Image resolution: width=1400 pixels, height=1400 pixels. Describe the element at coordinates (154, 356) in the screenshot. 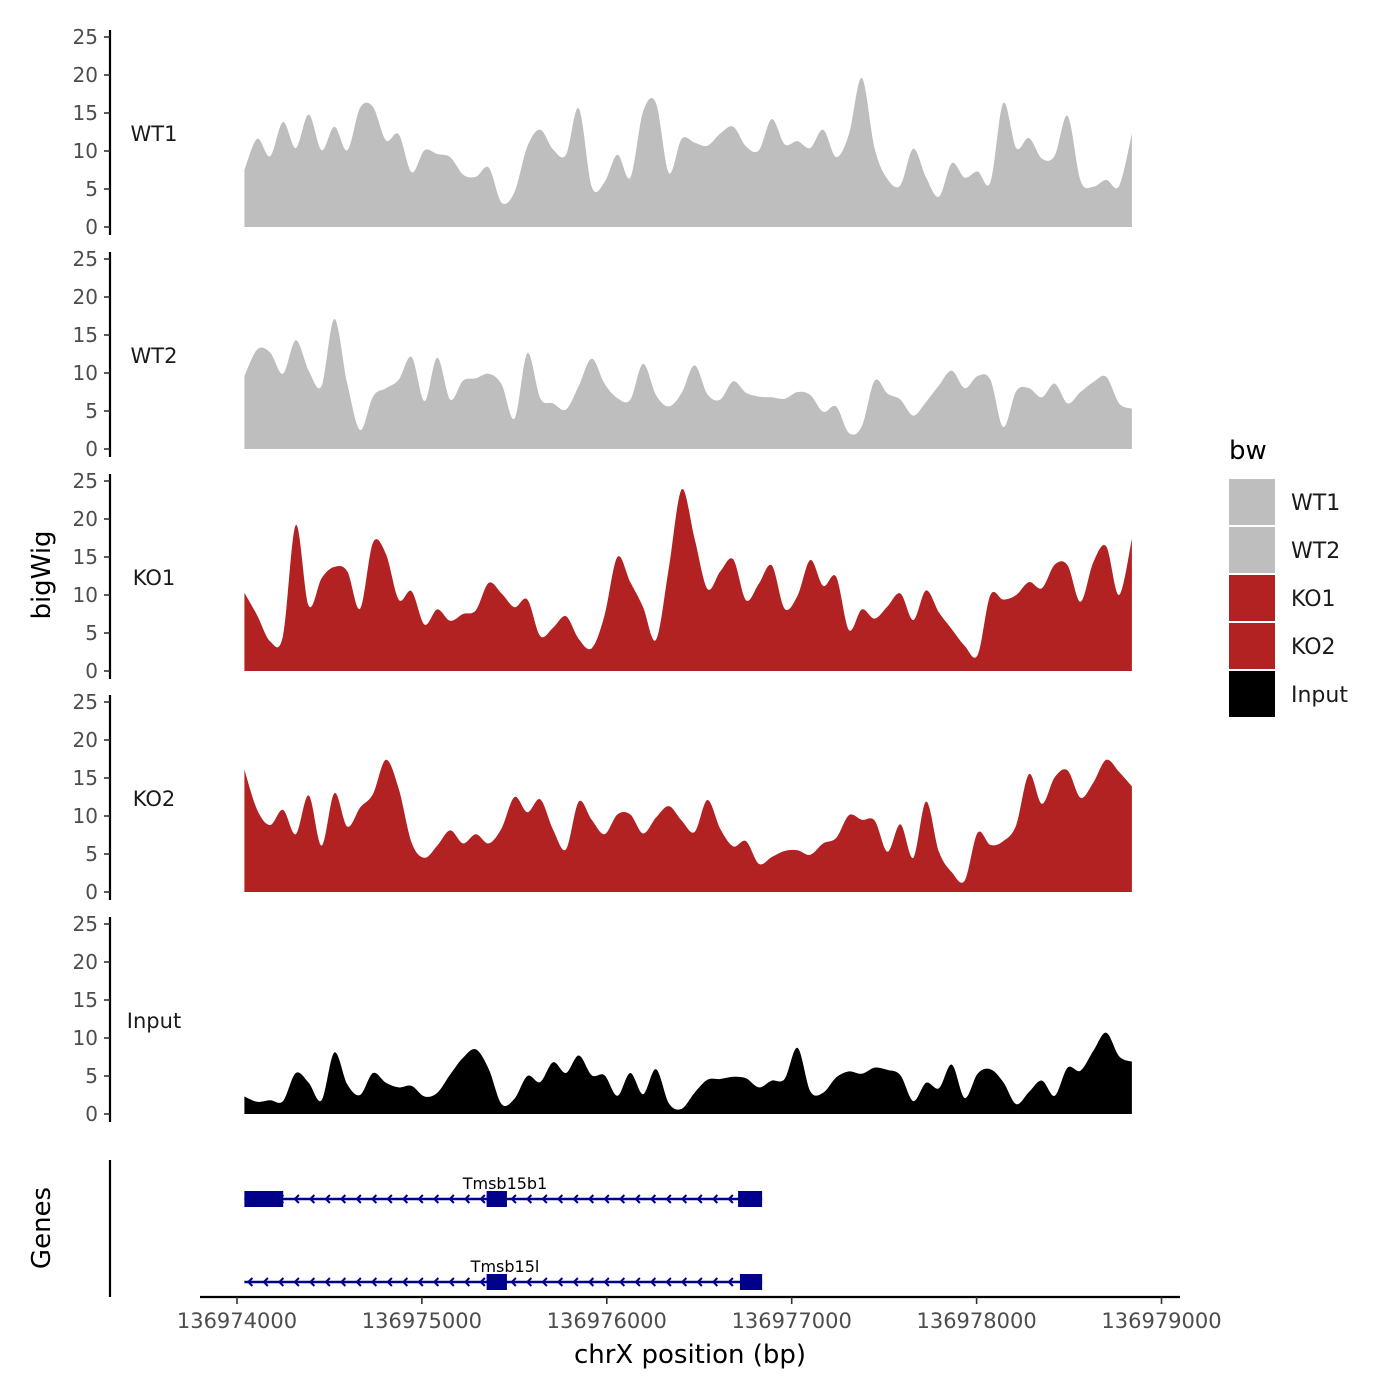

I see `track-label: WT2` at that location.